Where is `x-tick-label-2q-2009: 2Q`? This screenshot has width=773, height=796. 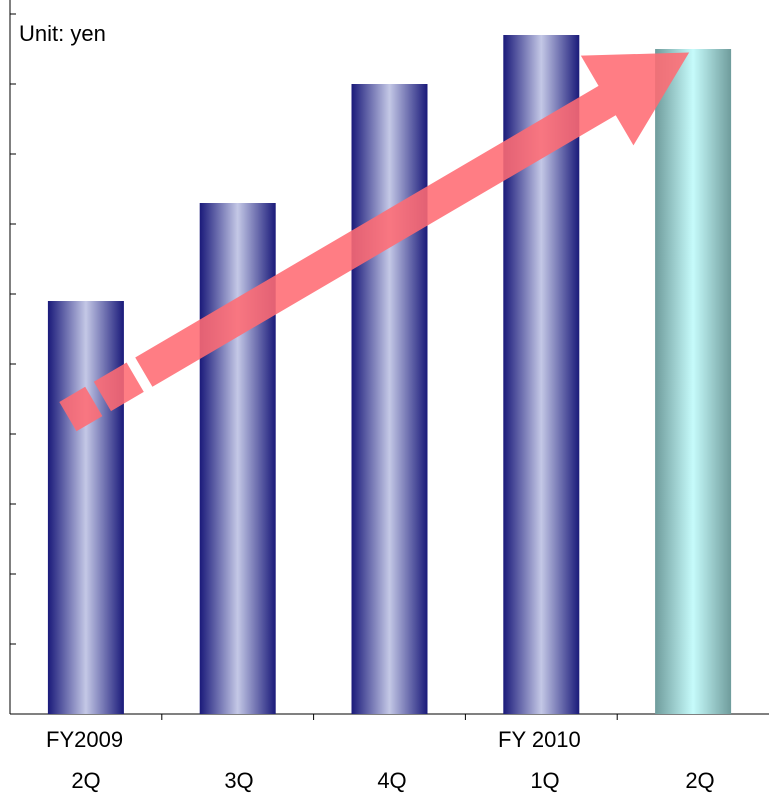 x-tick-label-2q-2009: 2Q is located at coordinates (86, 780).